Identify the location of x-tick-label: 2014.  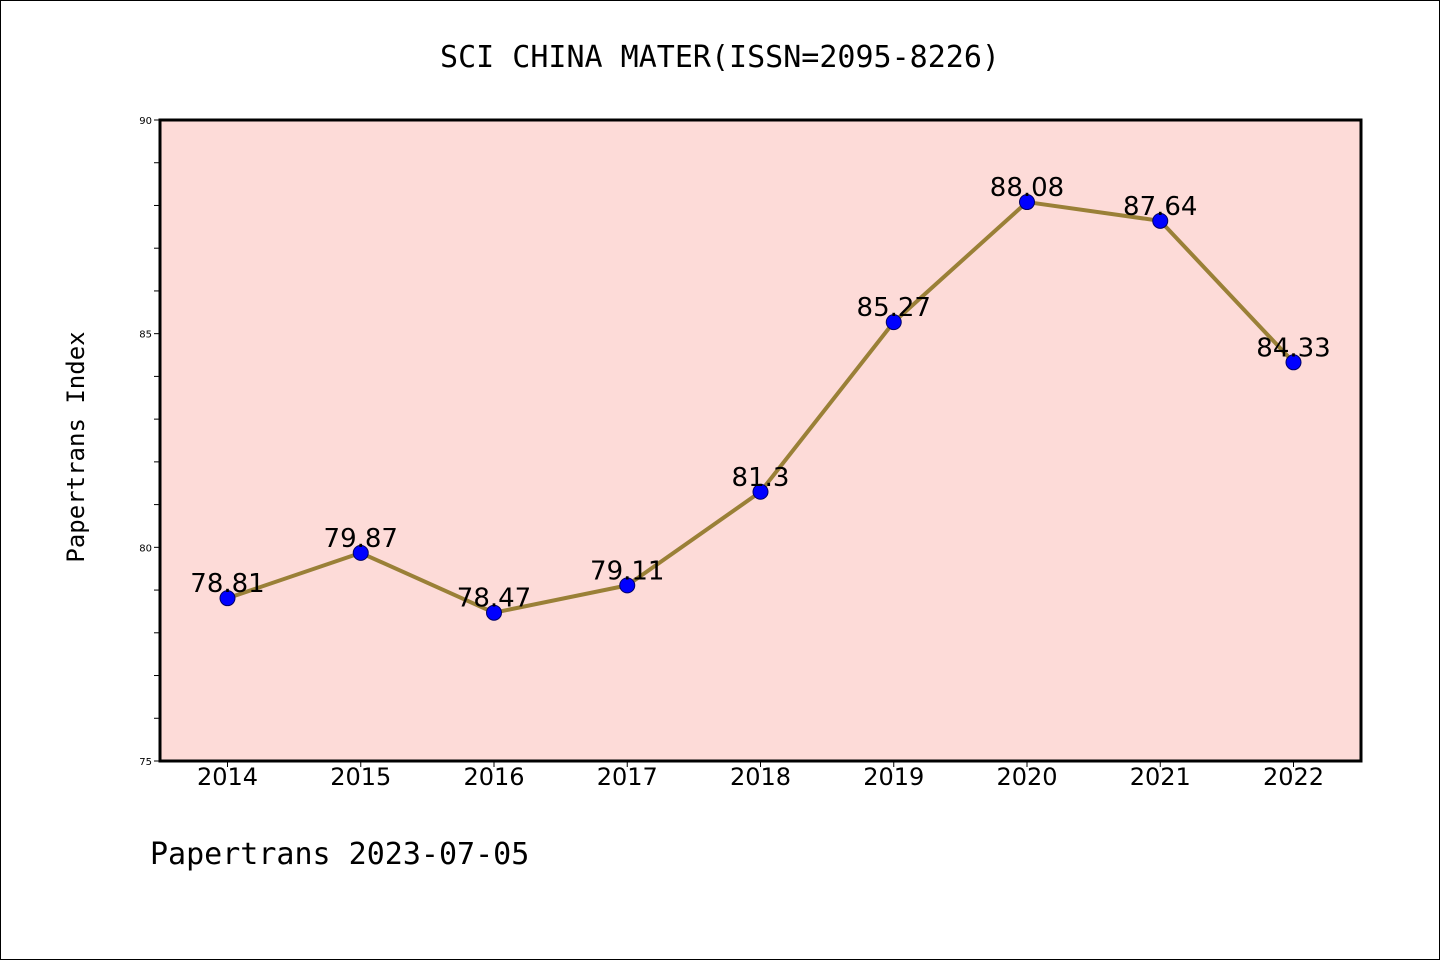
(227, 777).